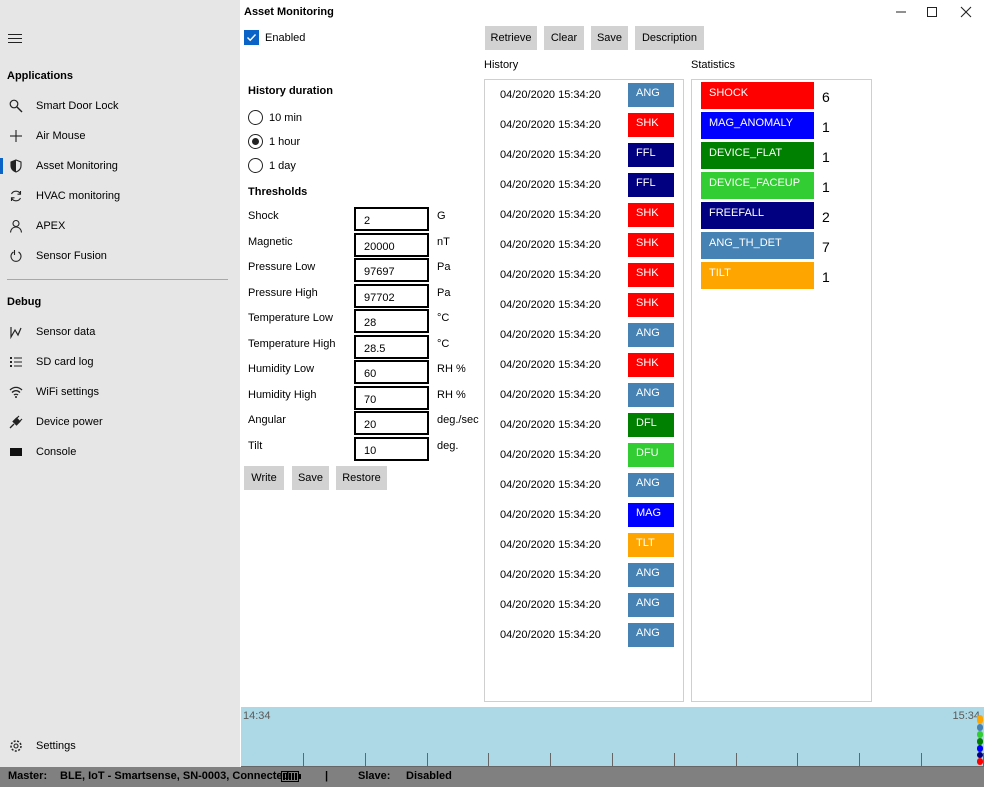  I want to click on stat-badge: TILT, so click(757, 275).